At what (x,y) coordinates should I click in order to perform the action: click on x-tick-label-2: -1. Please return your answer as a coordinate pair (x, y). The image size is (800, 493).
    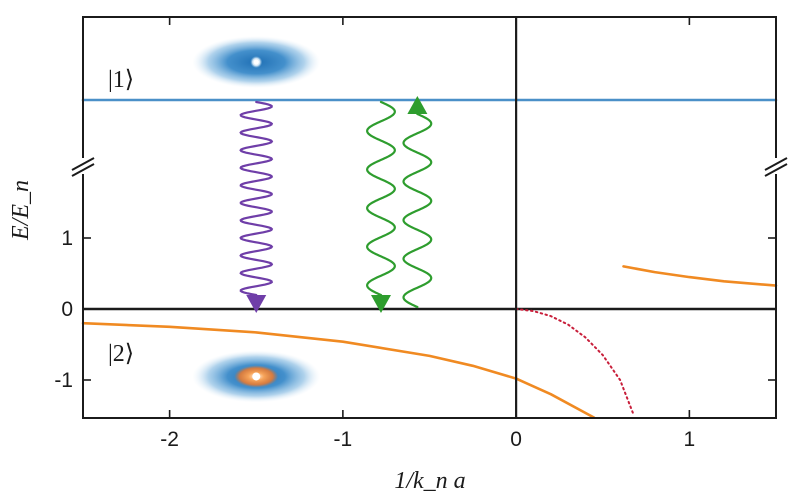
    Looking at the image, I should click on (343, 439).